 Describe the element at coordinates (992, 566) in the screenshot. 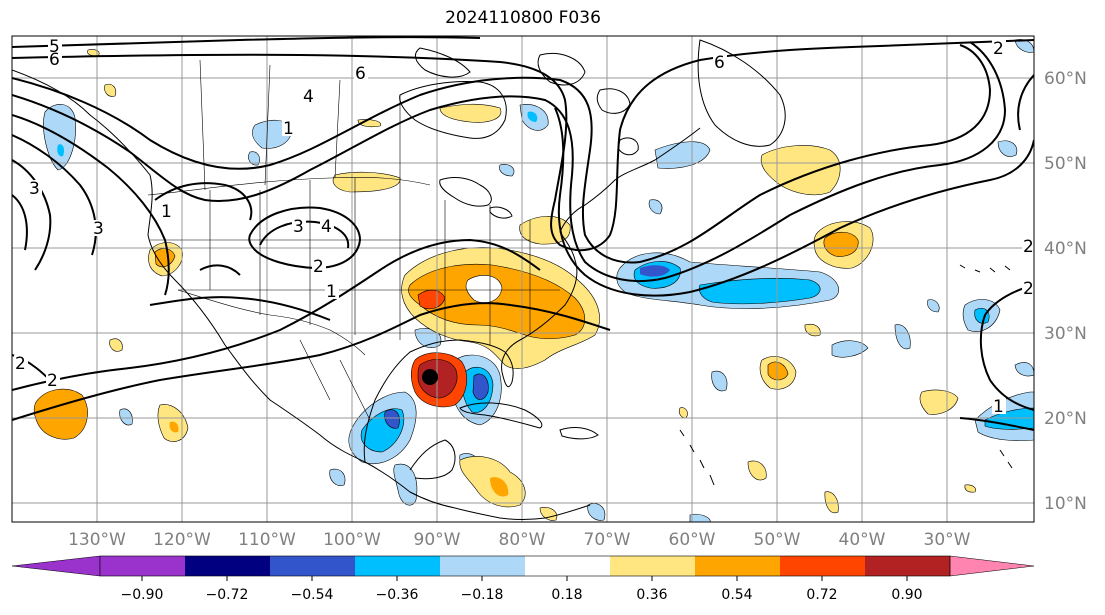

I see `colorbar-extend-high` at that location.